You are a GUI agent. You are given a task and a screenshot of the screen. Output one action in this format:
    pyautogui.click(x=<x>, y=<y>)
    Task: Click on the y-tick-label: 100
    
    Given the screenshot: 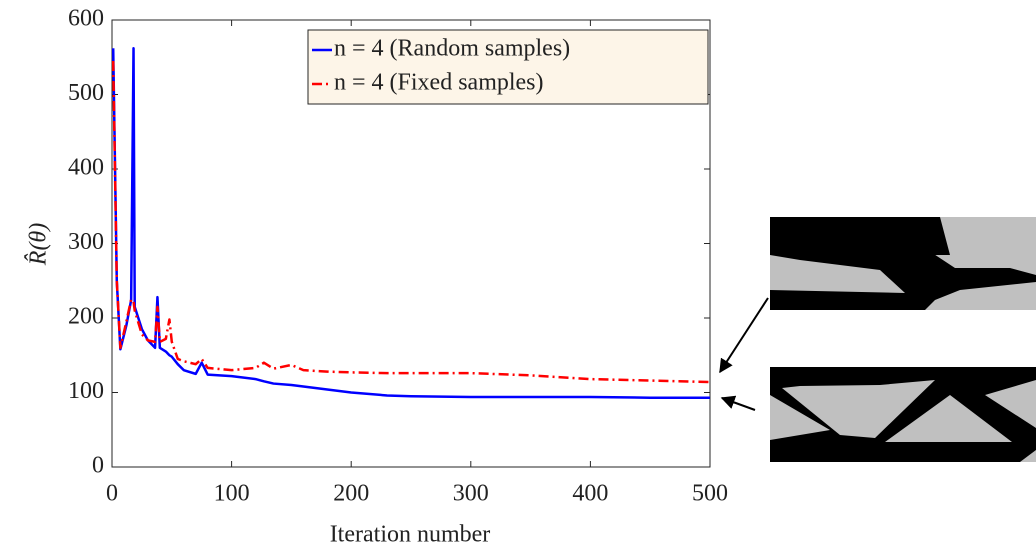 What is the action you would take?
    pyautogui.click(x=86, y=391)
    